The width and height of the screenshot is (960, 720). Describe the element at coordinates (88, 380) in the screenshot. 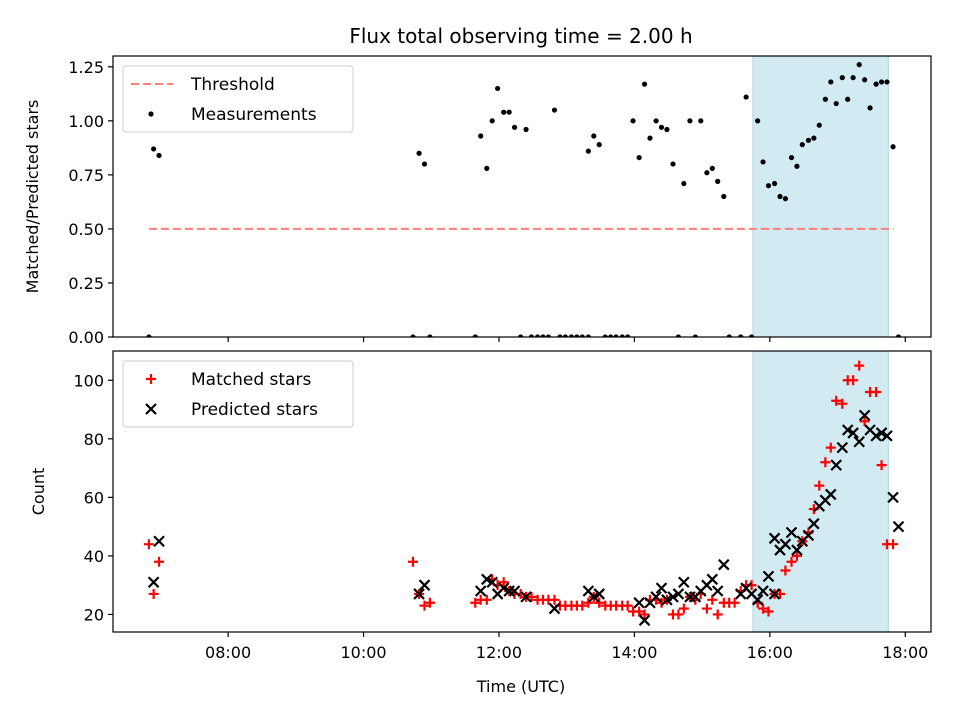

I see `y-tick-label: 100` at that location.